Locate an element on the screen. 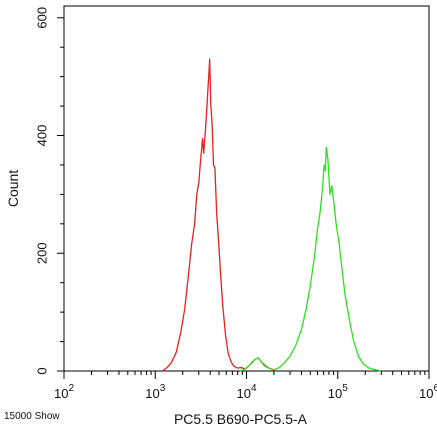 This screenshot has height=429, width=437. x-tick-label: 10² is located at coordinates (64, 392).